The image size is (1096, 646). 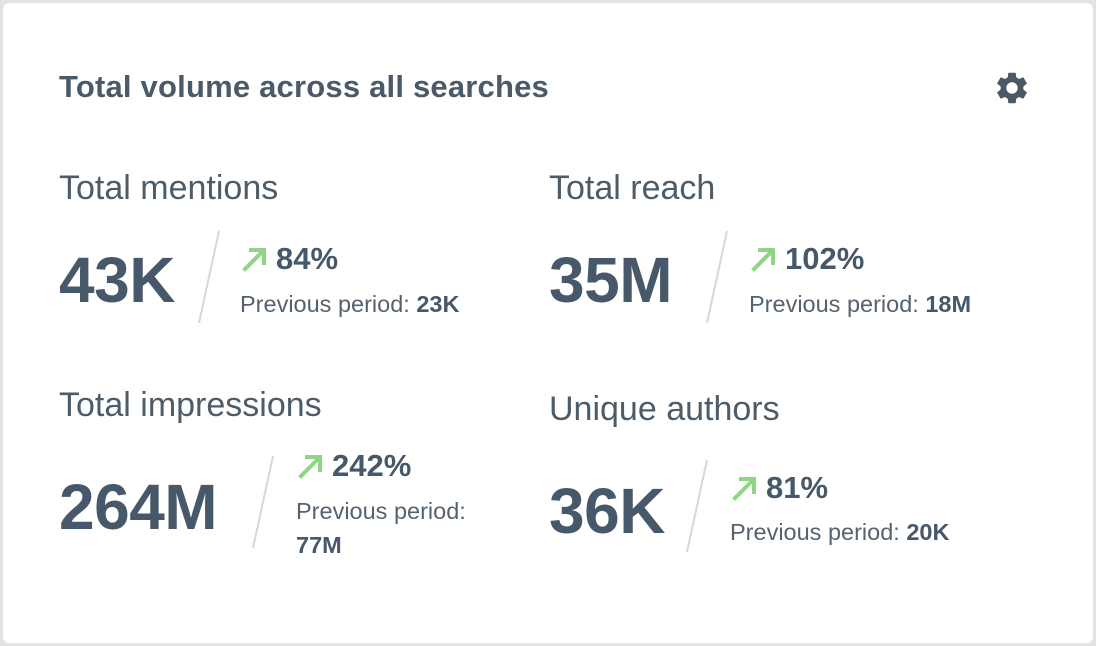 What do you see at coordinates (307, 258) in the screenshot?
I see `metric-change-percent: 84%` at bounding box center [307, 258].